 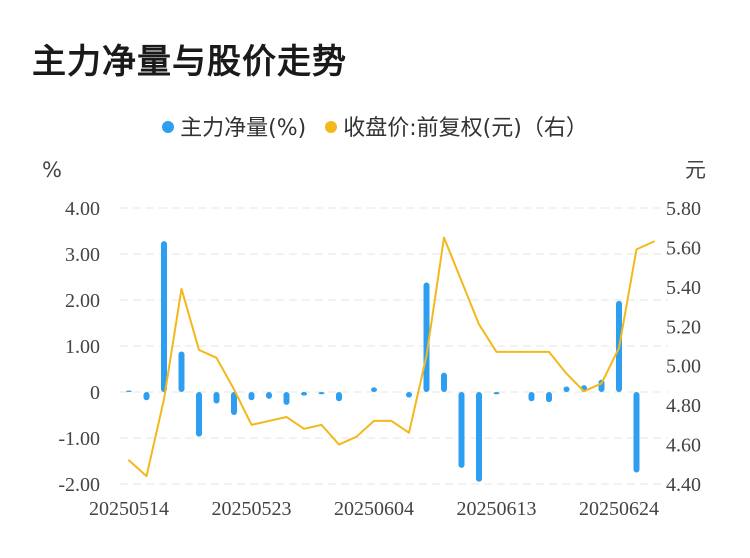 I want to click on right-tick-label: 5.80, so click(x=683, y=209).